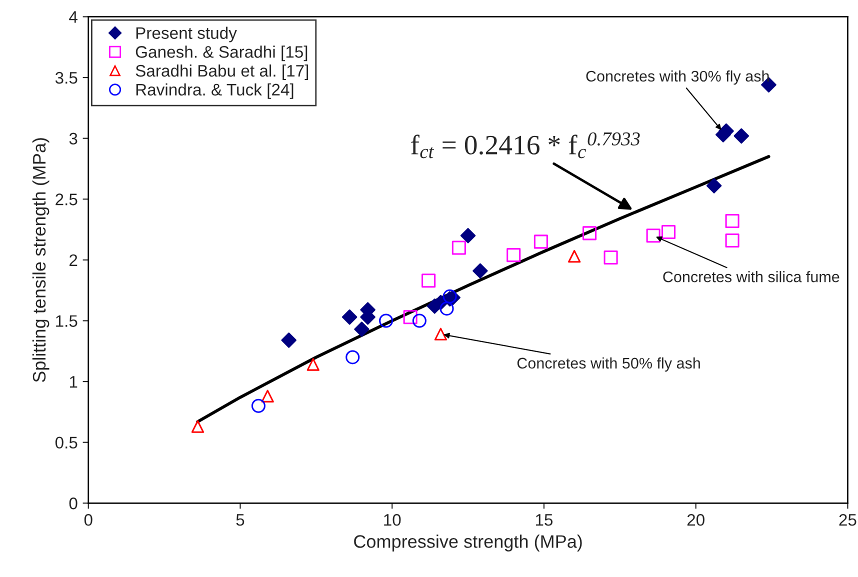 The width and height of the screenshot is (858, 577). What do you see at coordinates (73, 138) in the screenshot?
I see `y-tick-label: 3` at bounding box center [73, 138].